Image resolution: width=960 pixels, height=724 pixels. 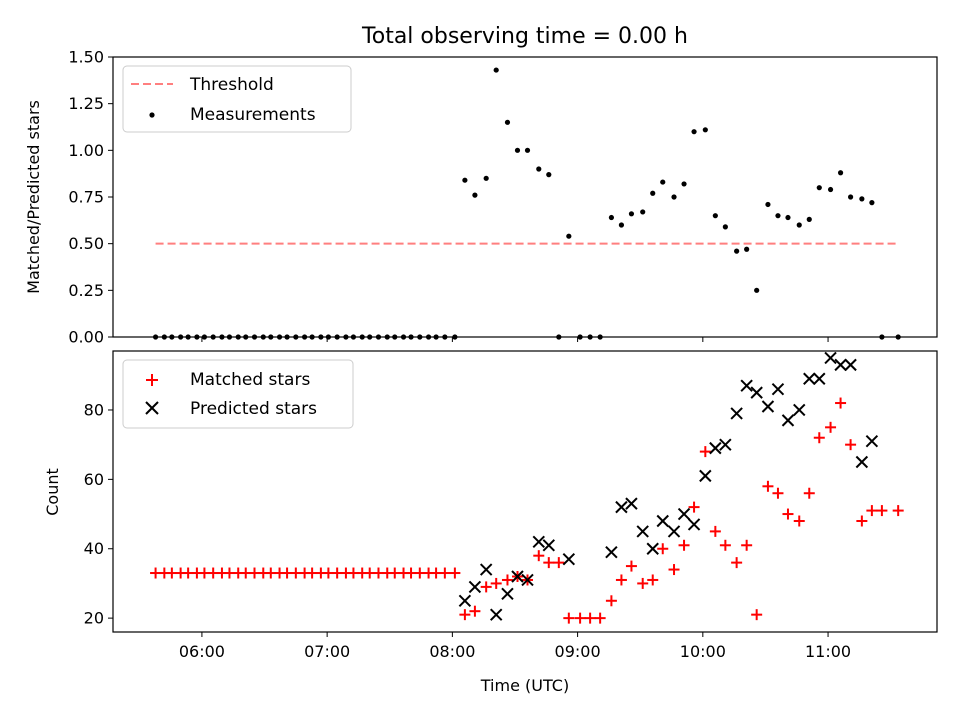 What do you see at coordinates (524, 36) in the screenshot?
I see `chart-title: Total observing time = 0.00 h` at bounding box center [524, 36].